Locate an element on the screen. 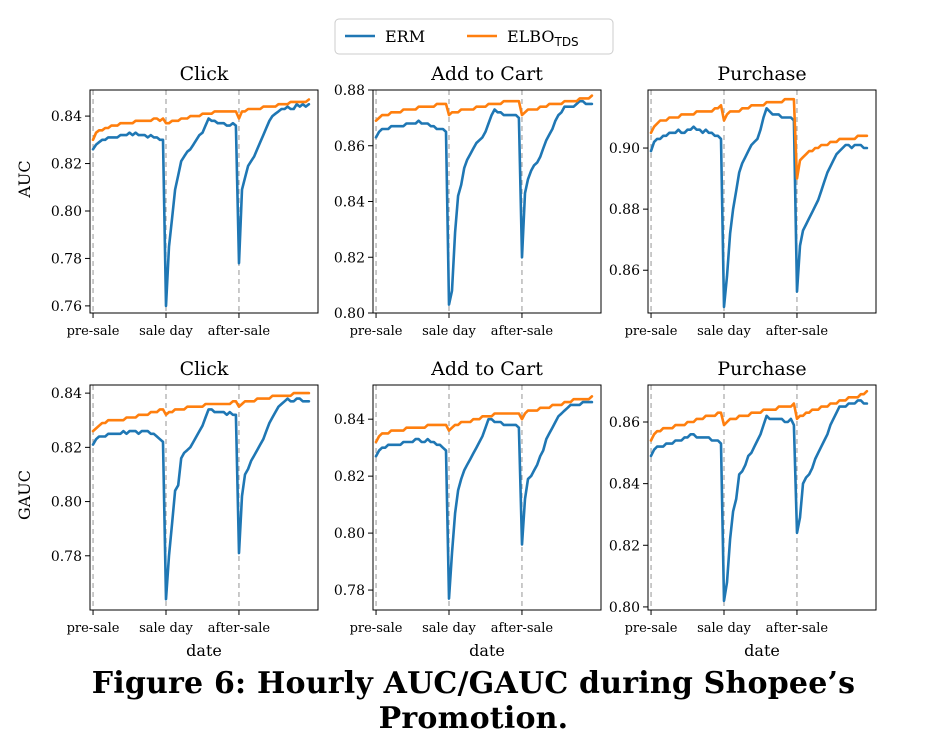 This screenshot has height=736, width=947. legend: ERM ELBOTDS is located at coordinates (474, 36).